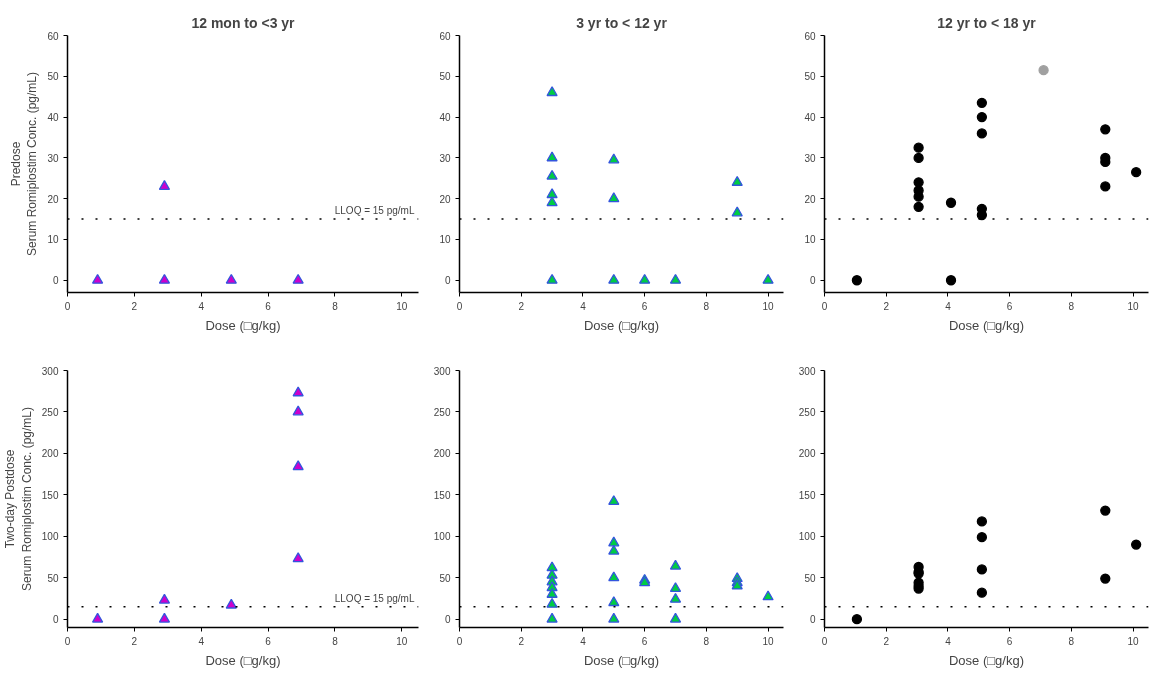  Describe the element at coordinates (24, 164) in the screenshot. I see `y-axis-title: Predose Serum Romiplostim Conc. (pg/mL)` at that location.